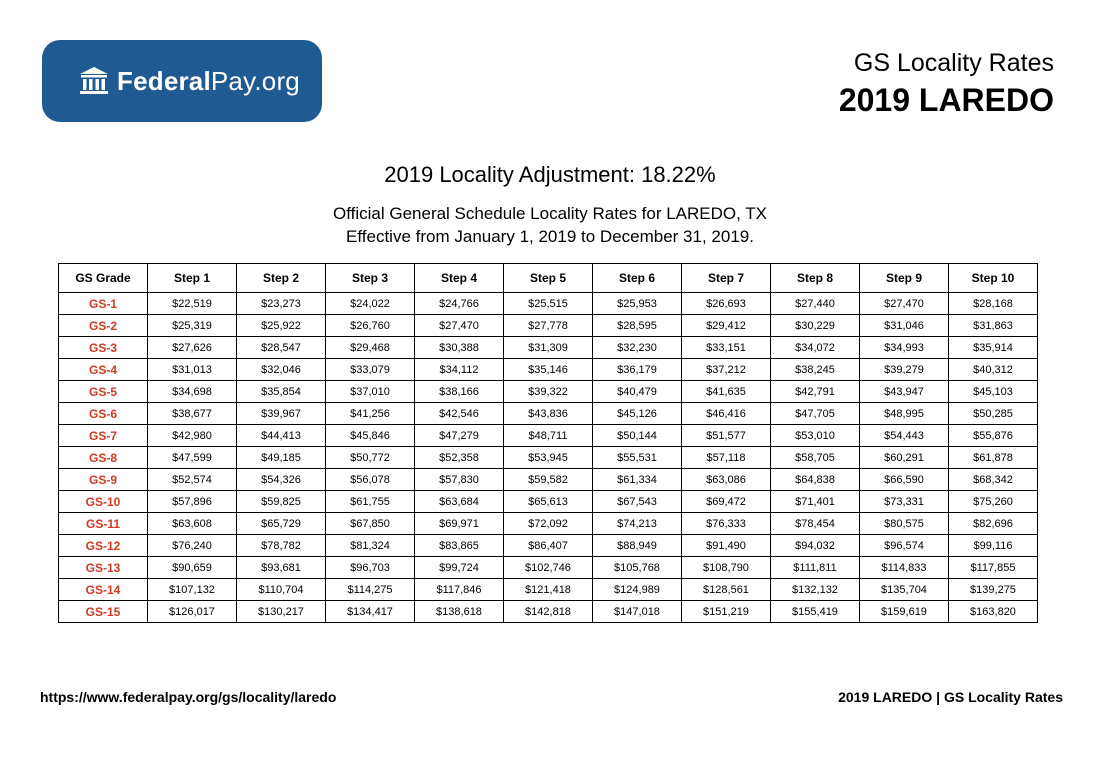 The width and height of the screenshot is (1100, 778). What do you see at coordinates (103, 435) in the screenshot?
I see `grade-cell: GS-7` at bounding box center [103, 435].